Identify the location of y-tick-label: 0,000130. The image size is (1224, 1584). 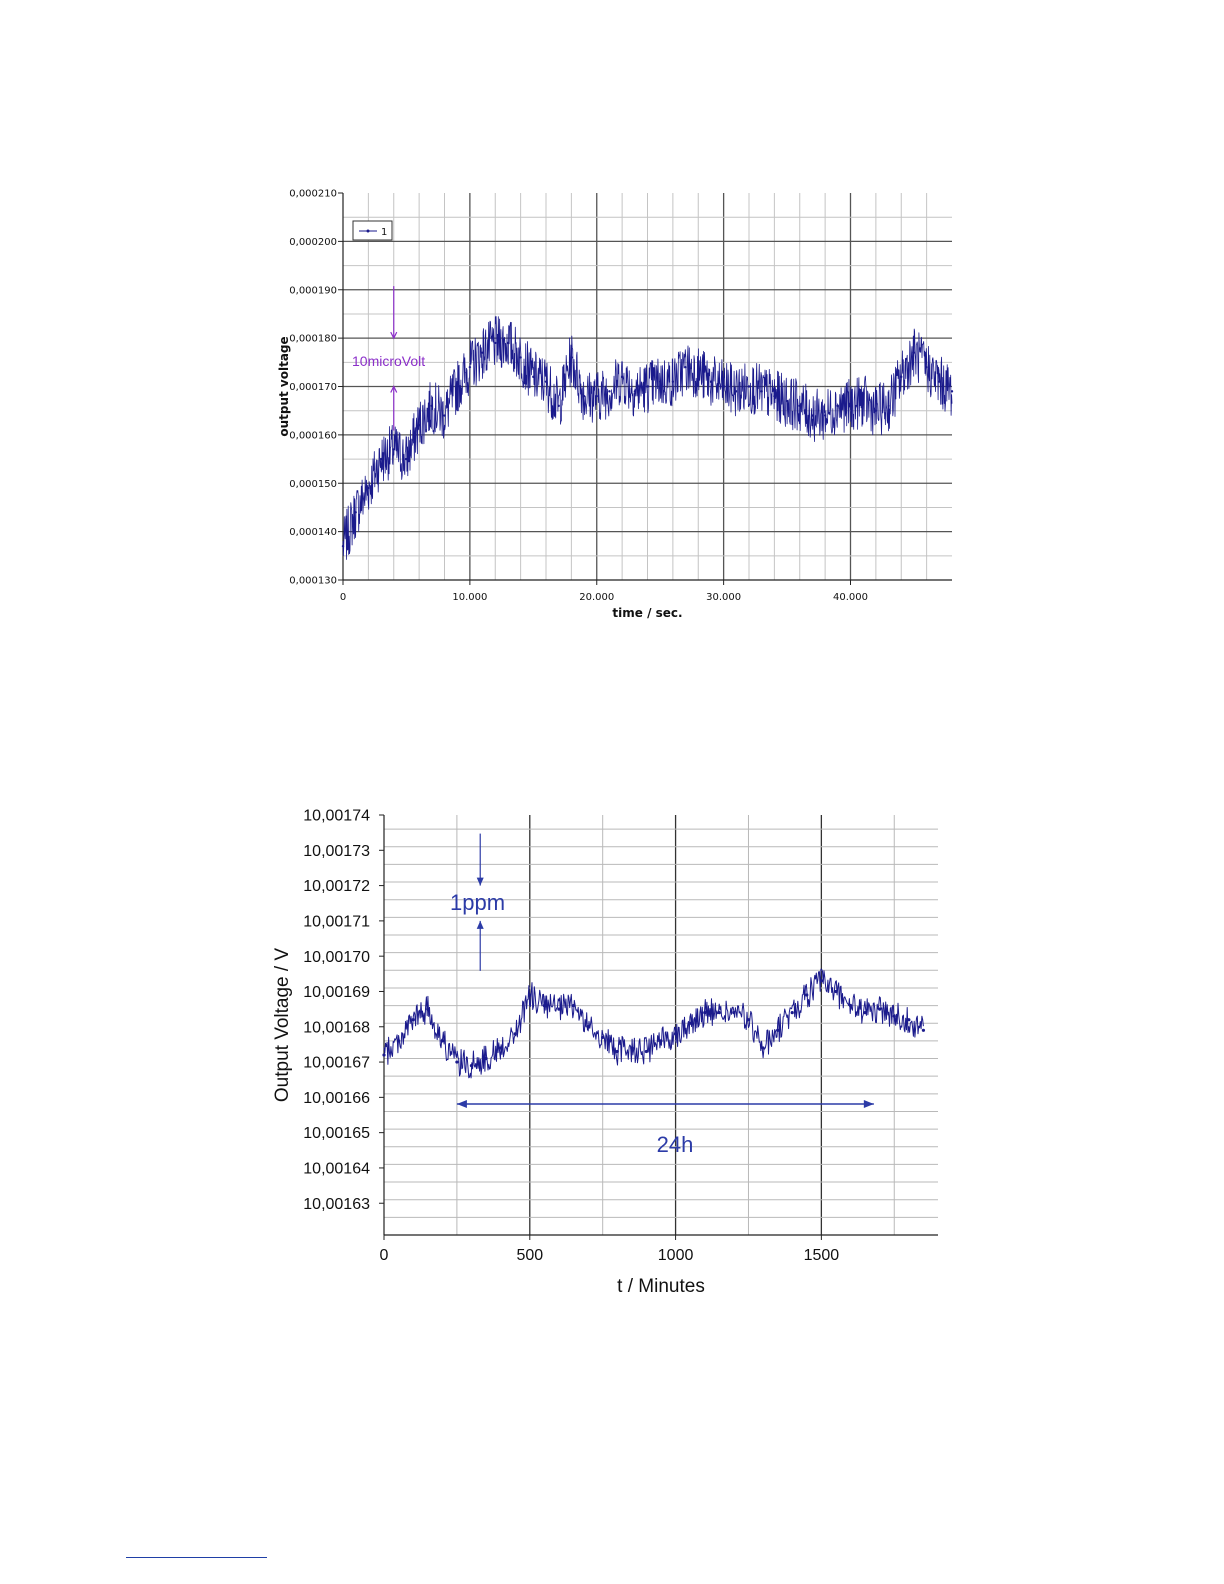
(313, 581).